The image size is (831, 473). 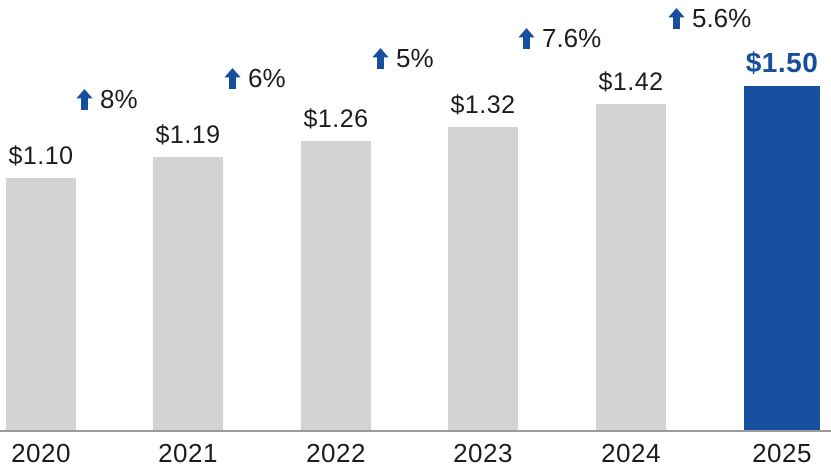 What do you see at coordinates (336, 453) in the screenshot?
I see `x-axis-tick-label: 2022` at bounding box center [336, 453].